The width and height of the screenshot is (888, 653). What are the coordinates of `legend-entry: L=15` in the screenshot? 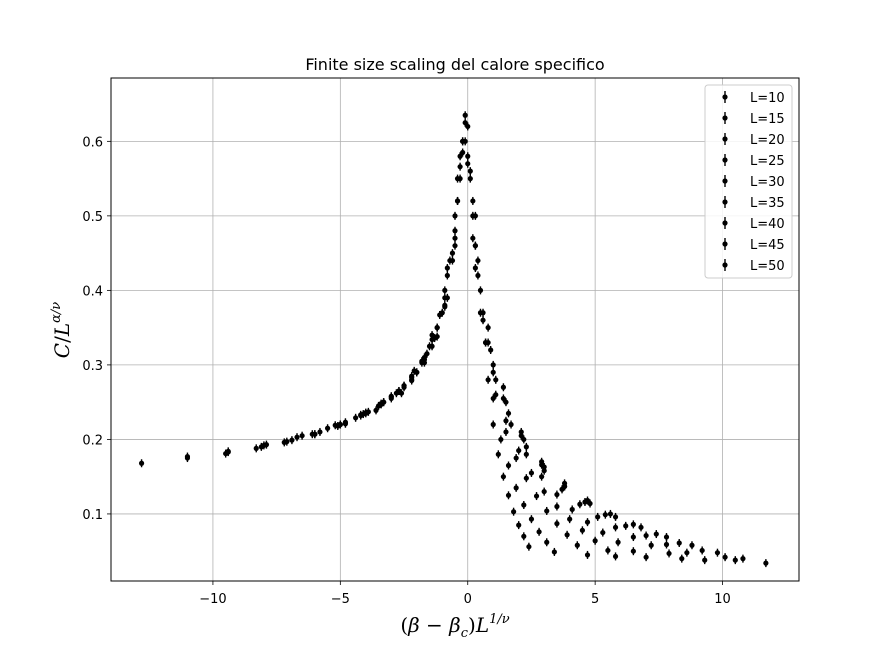 It's located at (753, 119).